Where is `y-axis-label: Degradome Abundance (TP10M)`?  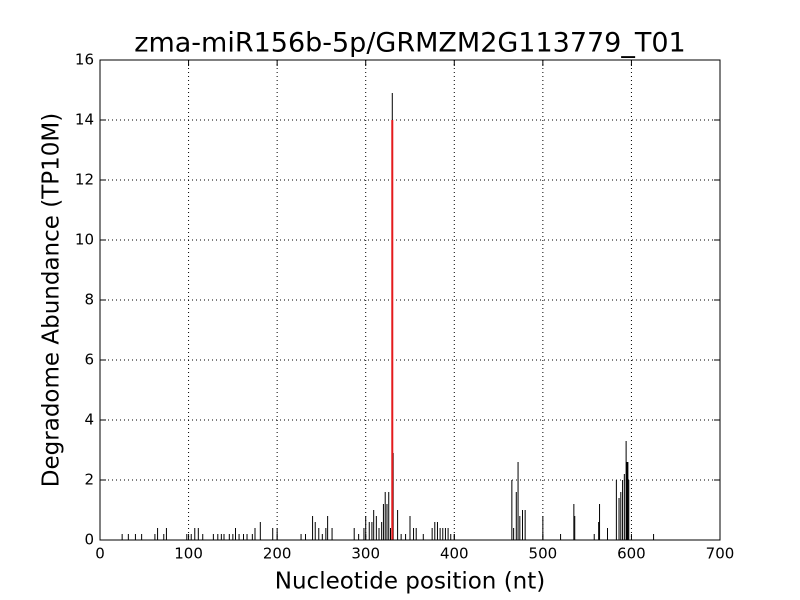
y-axis-label: Degradome Abundance (TP10M) is located at coordinates (52, 300).